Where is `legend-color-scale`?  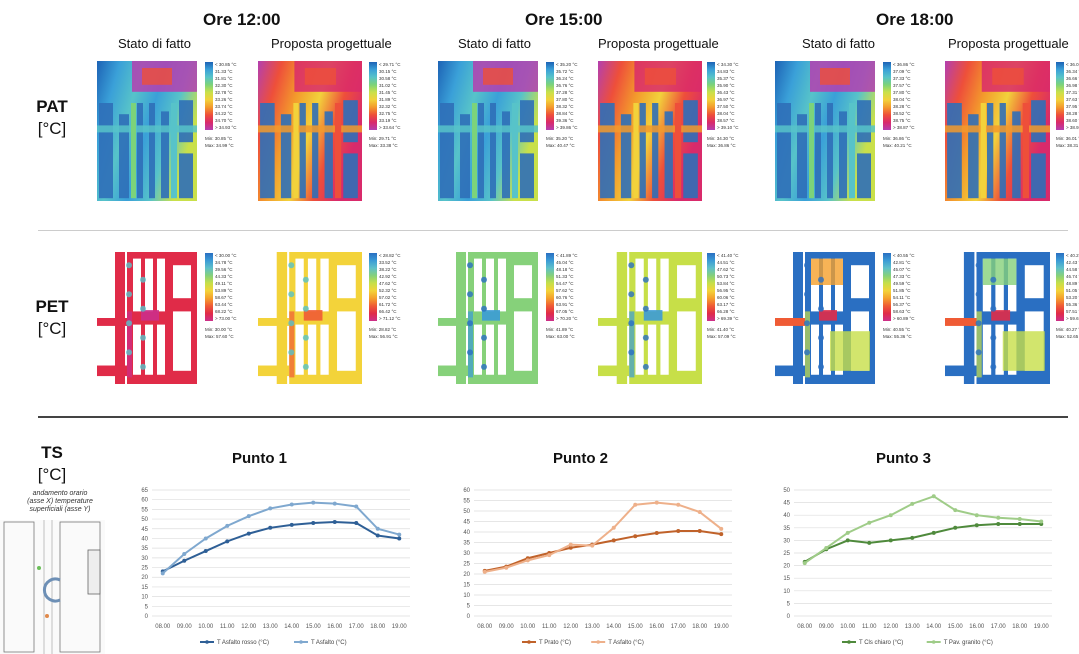
legend-color-scale is located at coordinates (373, 96).